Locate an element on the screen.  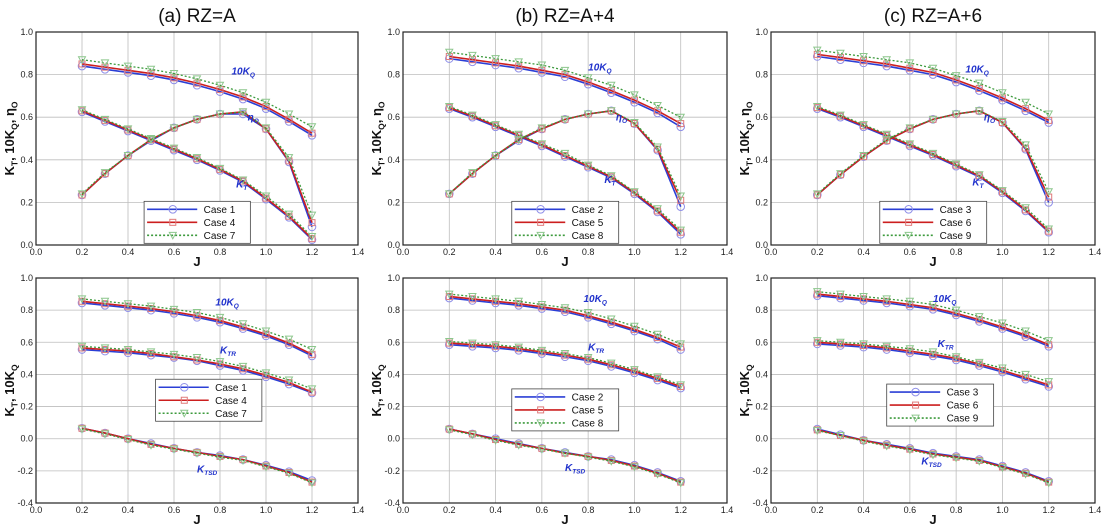
y-tick-label: 0.2 is located at coordinates (26, 202).